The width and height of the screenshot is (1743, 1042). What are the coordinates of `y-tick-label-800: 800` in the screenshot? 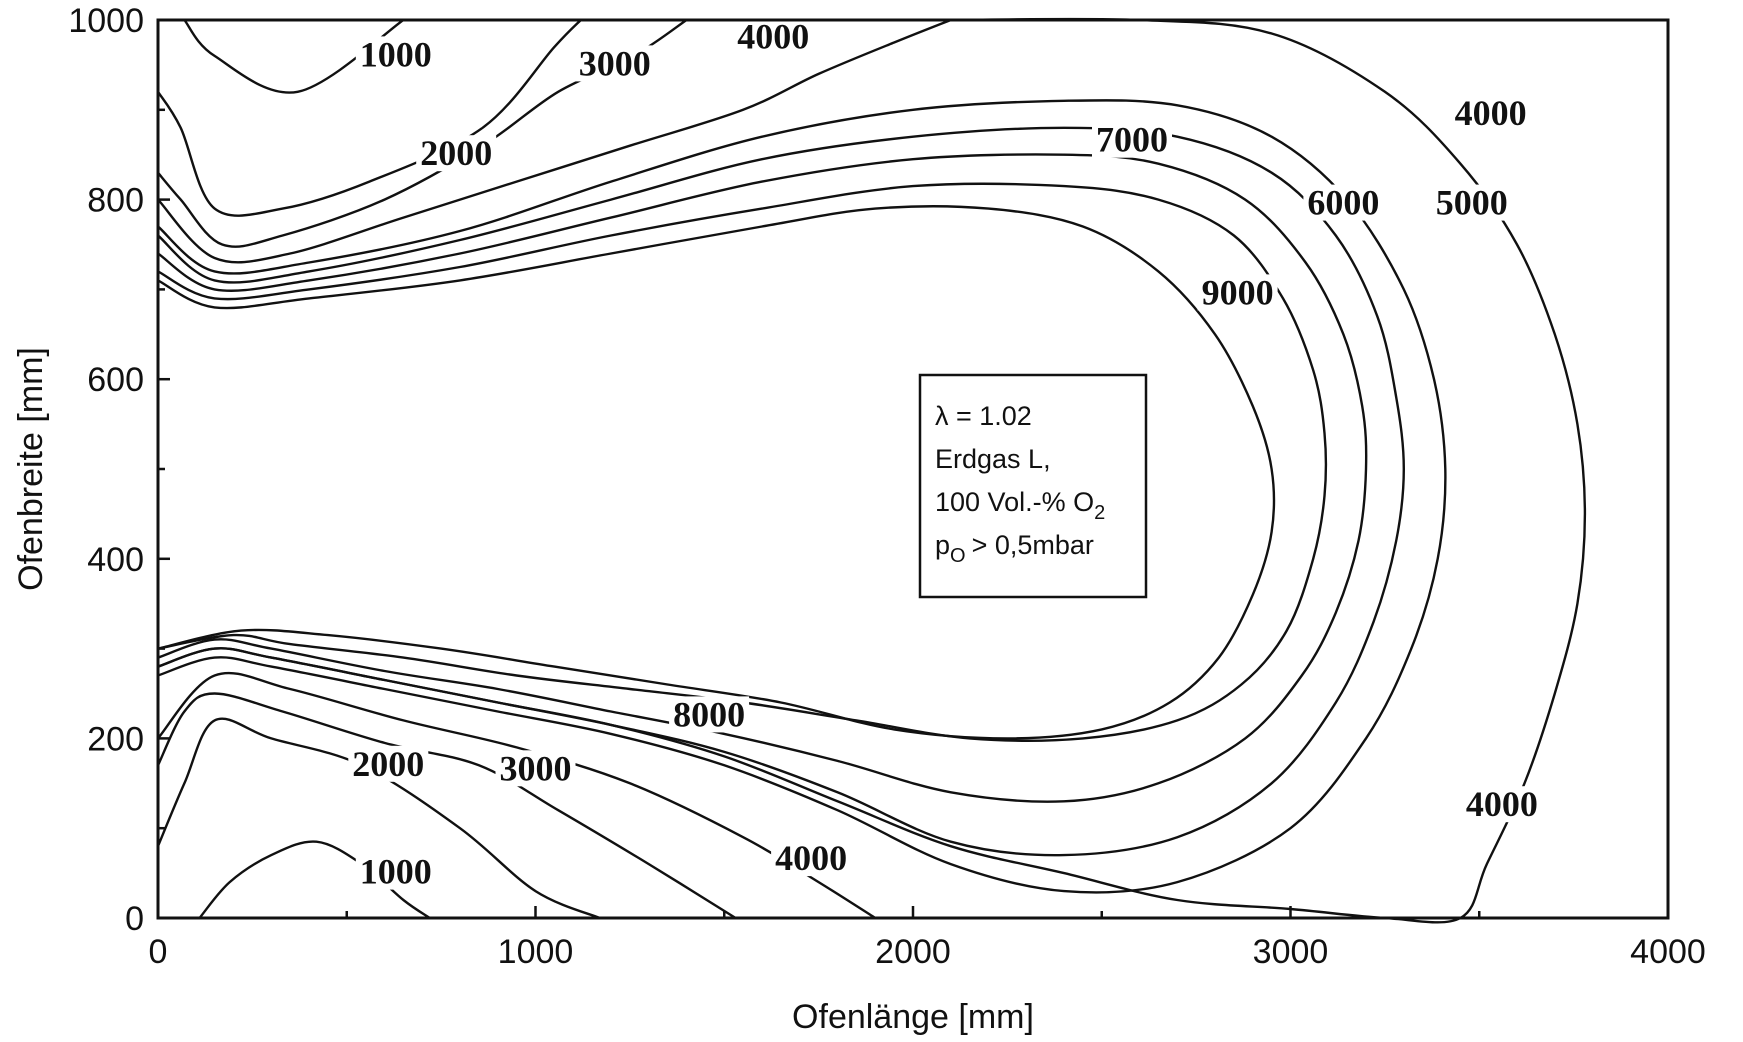 It's located at (115, 201).